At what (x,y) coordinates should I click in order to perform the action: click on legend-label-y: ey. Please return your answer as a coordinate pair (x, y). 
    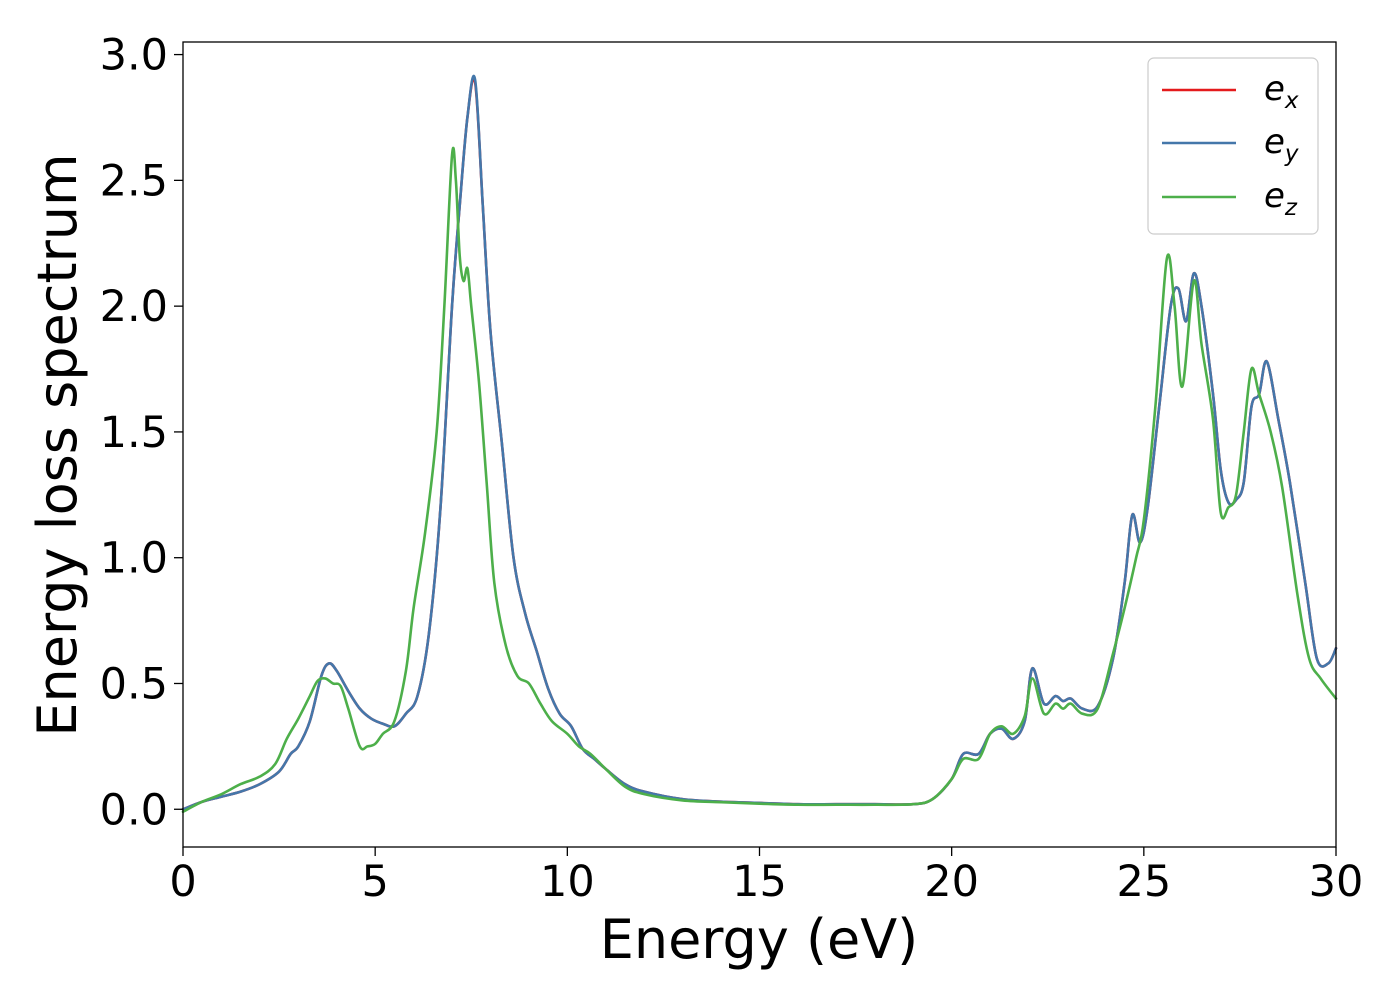
    Looking at the image, I should click on (1281, 144).